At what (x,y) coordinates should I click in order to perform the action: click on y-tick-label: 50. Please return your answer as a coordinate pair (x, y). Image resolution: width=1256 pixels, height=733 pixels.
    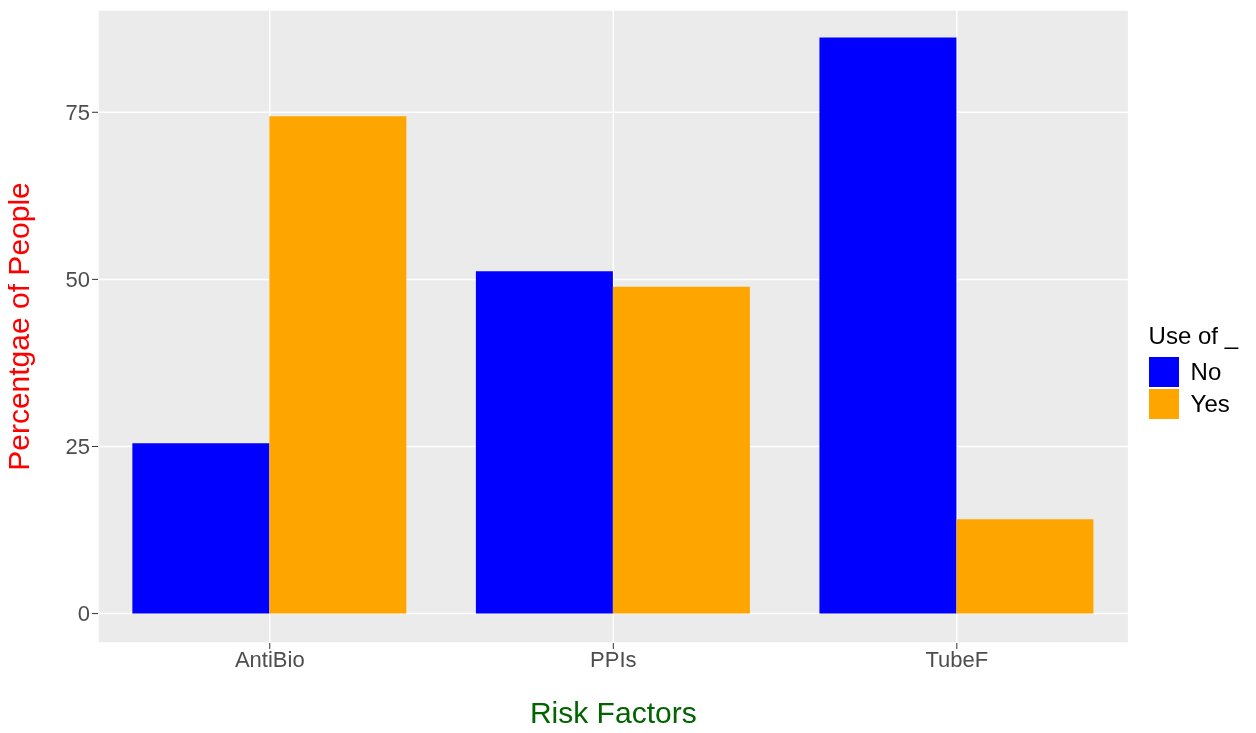
    Looking at the image, I should click on (77, 280).